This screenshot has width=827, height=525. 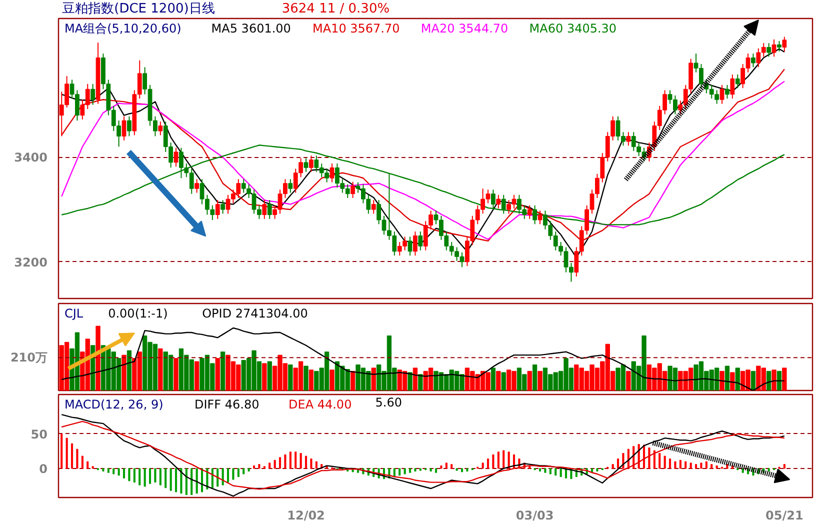 What do you see at coordinates (388, 402) in the screenshot?
I see `annotation: 5.60` at bounding box center [388, 402].